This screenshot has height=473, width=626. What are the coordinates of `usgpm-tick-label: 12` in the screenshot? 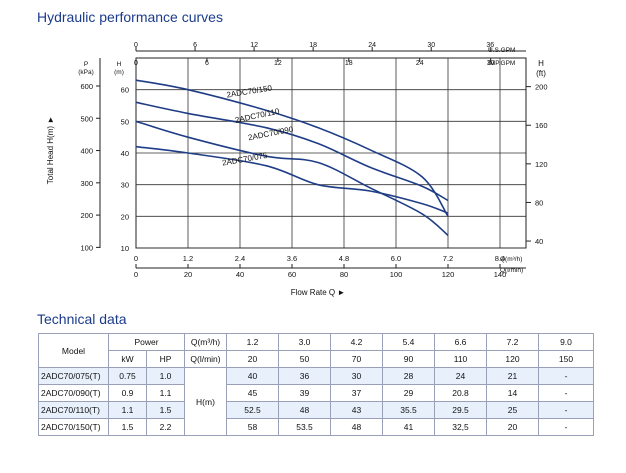 It's located at (254, 45).